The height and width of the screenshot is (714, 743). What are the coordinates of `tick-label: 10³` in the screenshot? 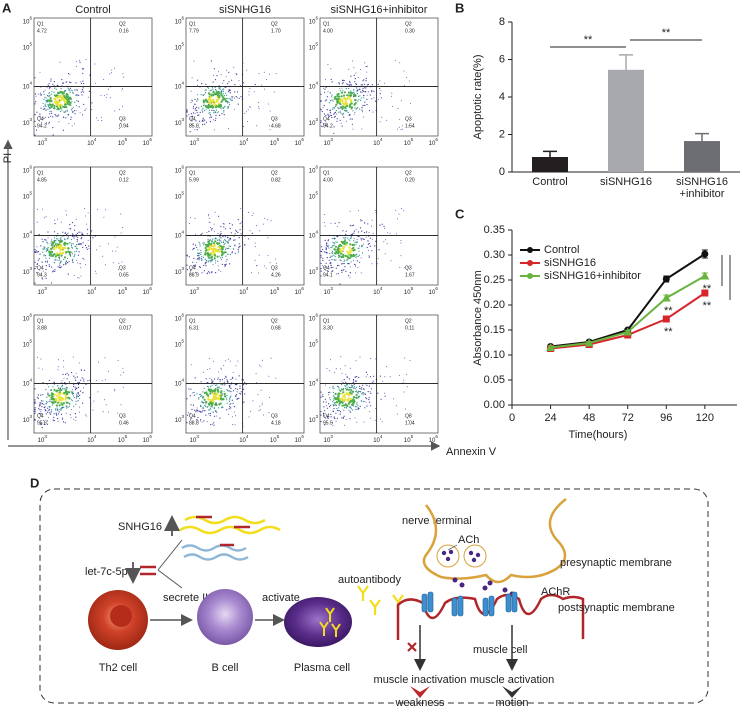 It's located at (43, 290).